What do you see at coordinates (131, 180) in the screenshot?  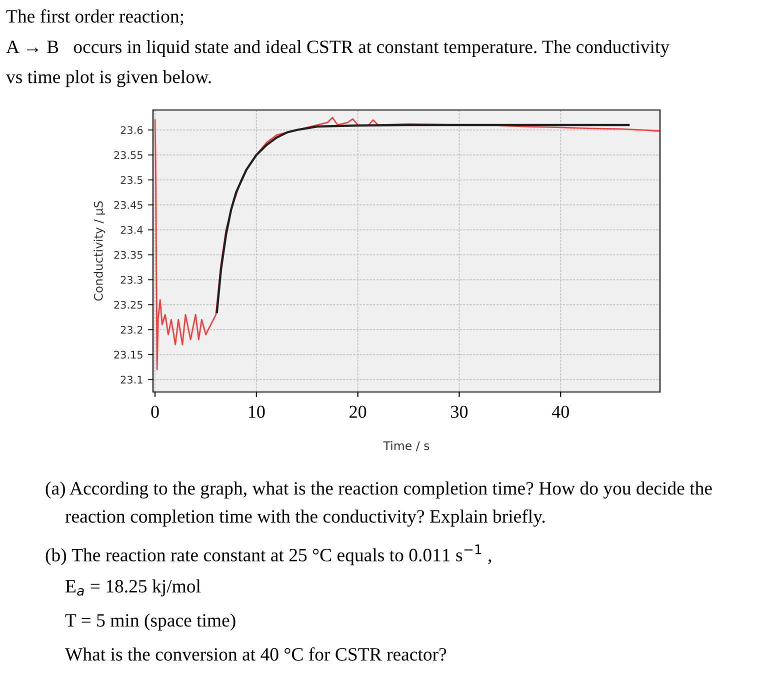 I see `y-tick-label: 23.5` at bounding box center [131, 180].